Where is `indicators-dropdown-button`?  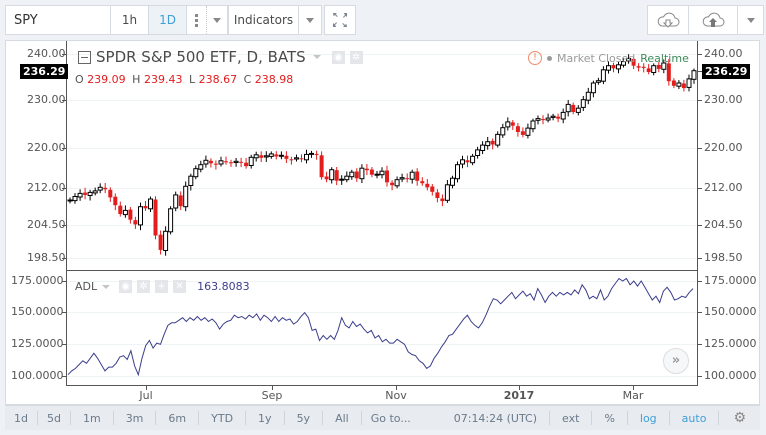 indicators-dropdown-button is located at coordinates (310, 20).